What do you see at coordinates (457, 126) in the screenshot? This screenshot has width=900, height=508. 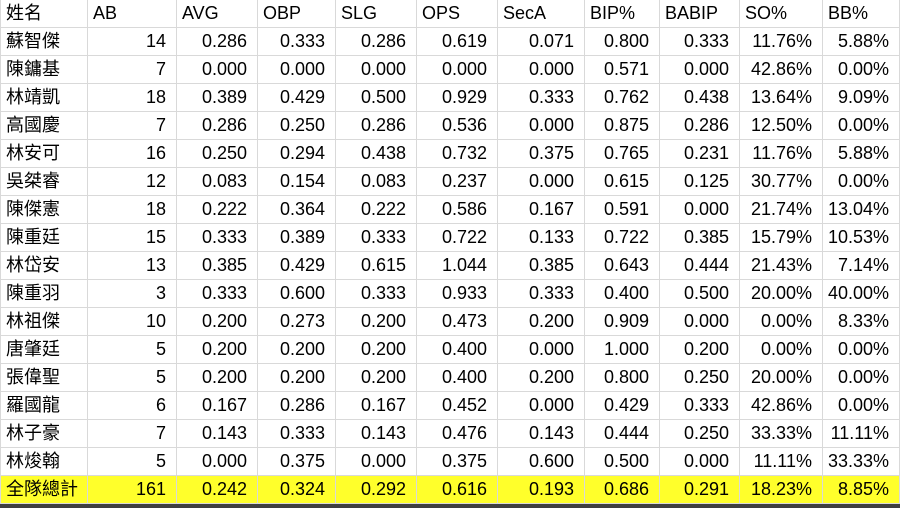 I see `stat-cell: 0.536` at bounding box center [457, 126].